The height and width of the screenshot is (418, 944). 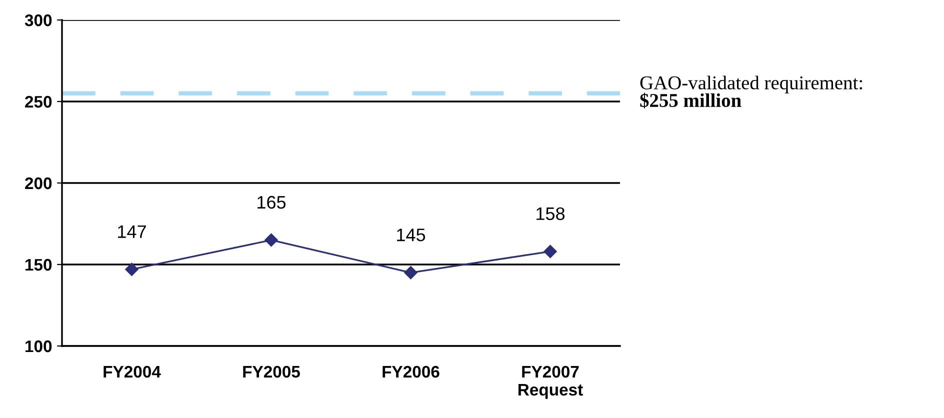 What do you see at coordinates (271, 372) in the screenshot?
I see `x-tick-label: FY2005` at bounding box center [271, 372].